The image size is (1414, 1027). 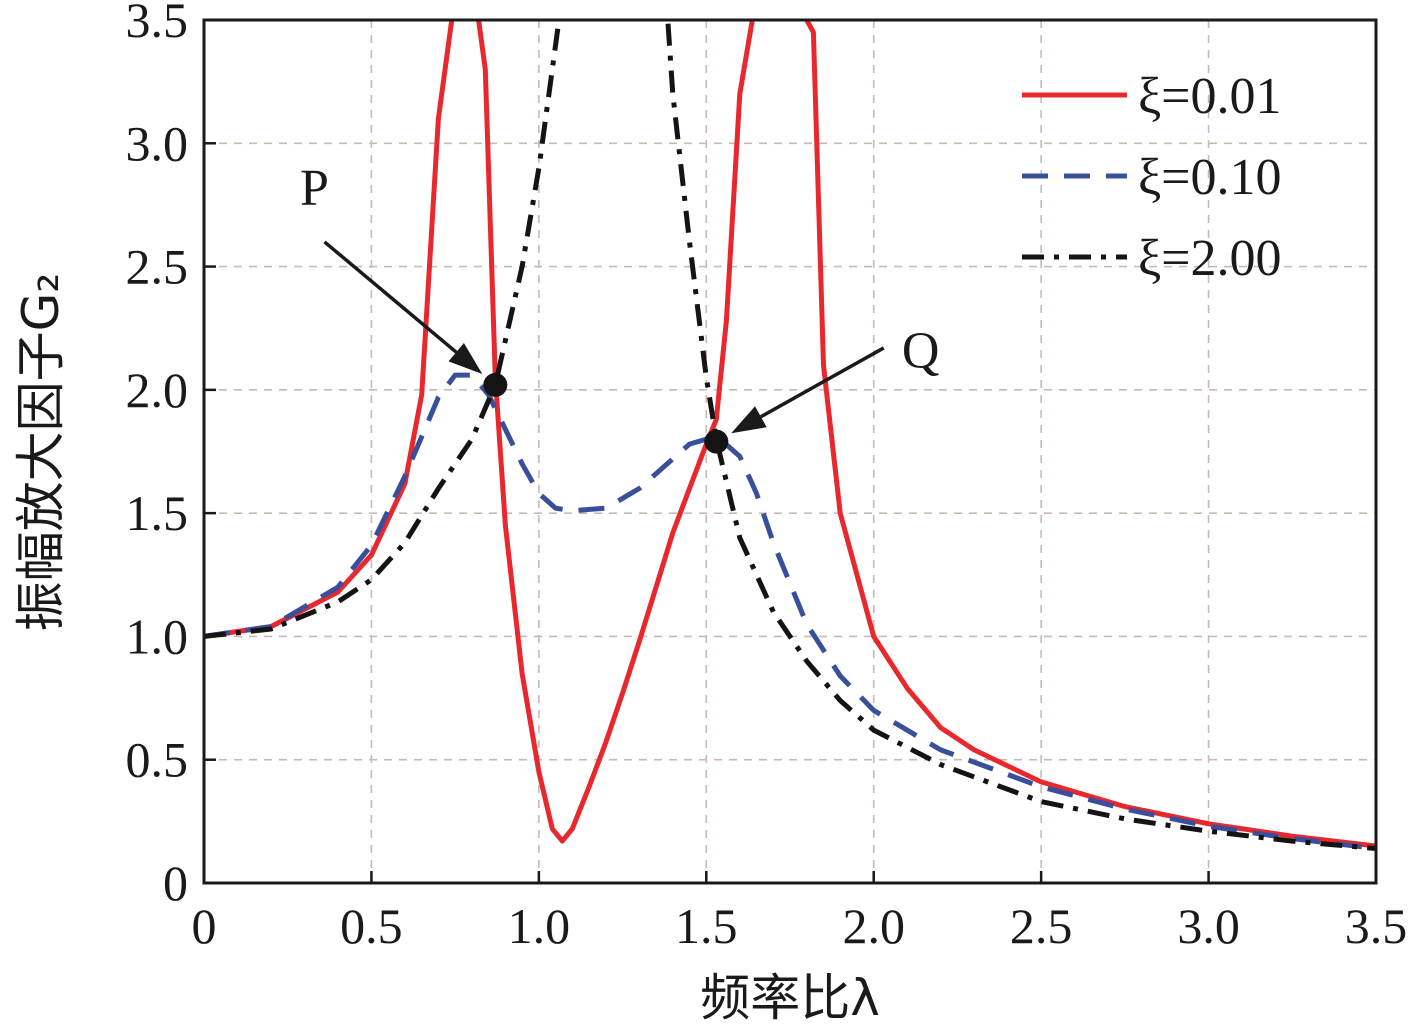 I want to click on x-tick-label: 2.0, so click(x=873, y=926).